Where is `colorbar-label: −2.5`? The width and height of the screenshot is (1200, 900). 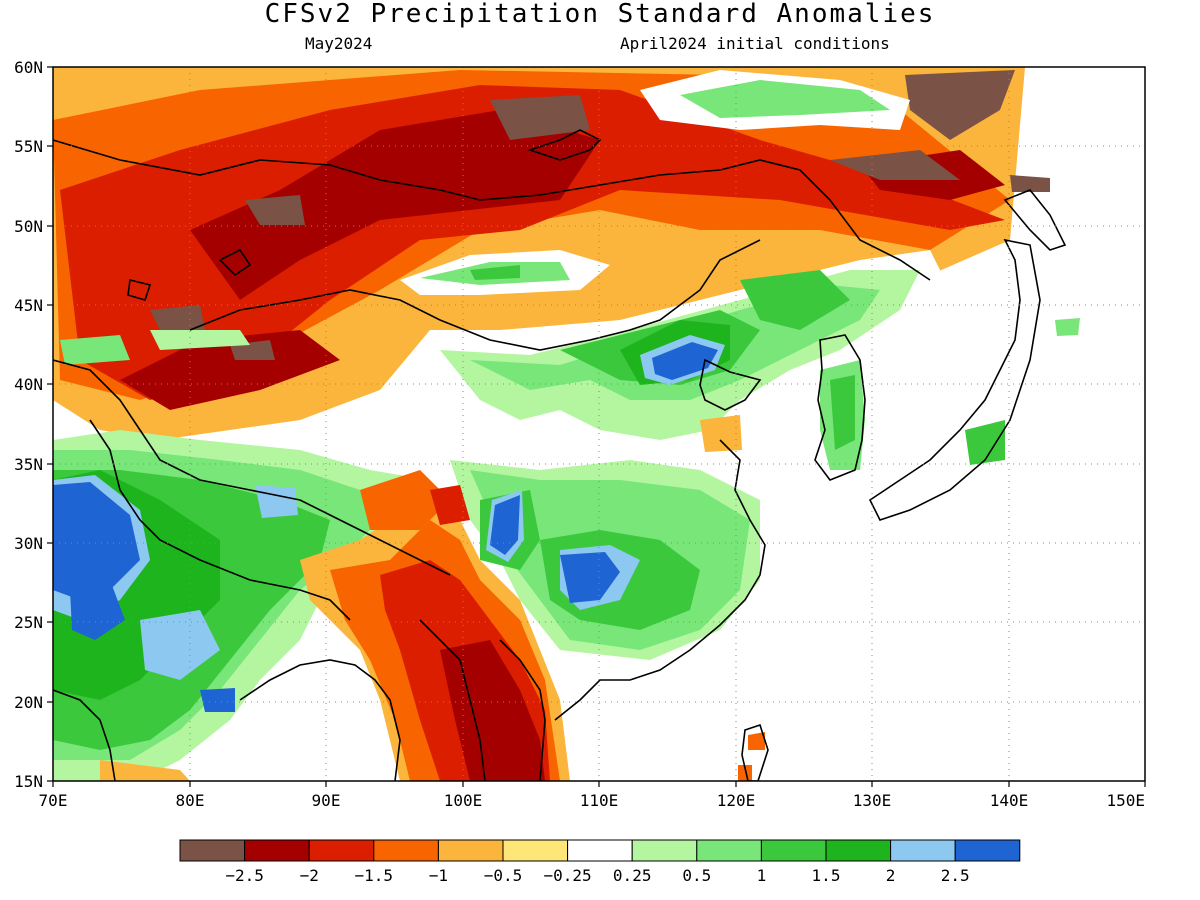 colorbar-label: −2.5 is located at coordinates (244, 875).